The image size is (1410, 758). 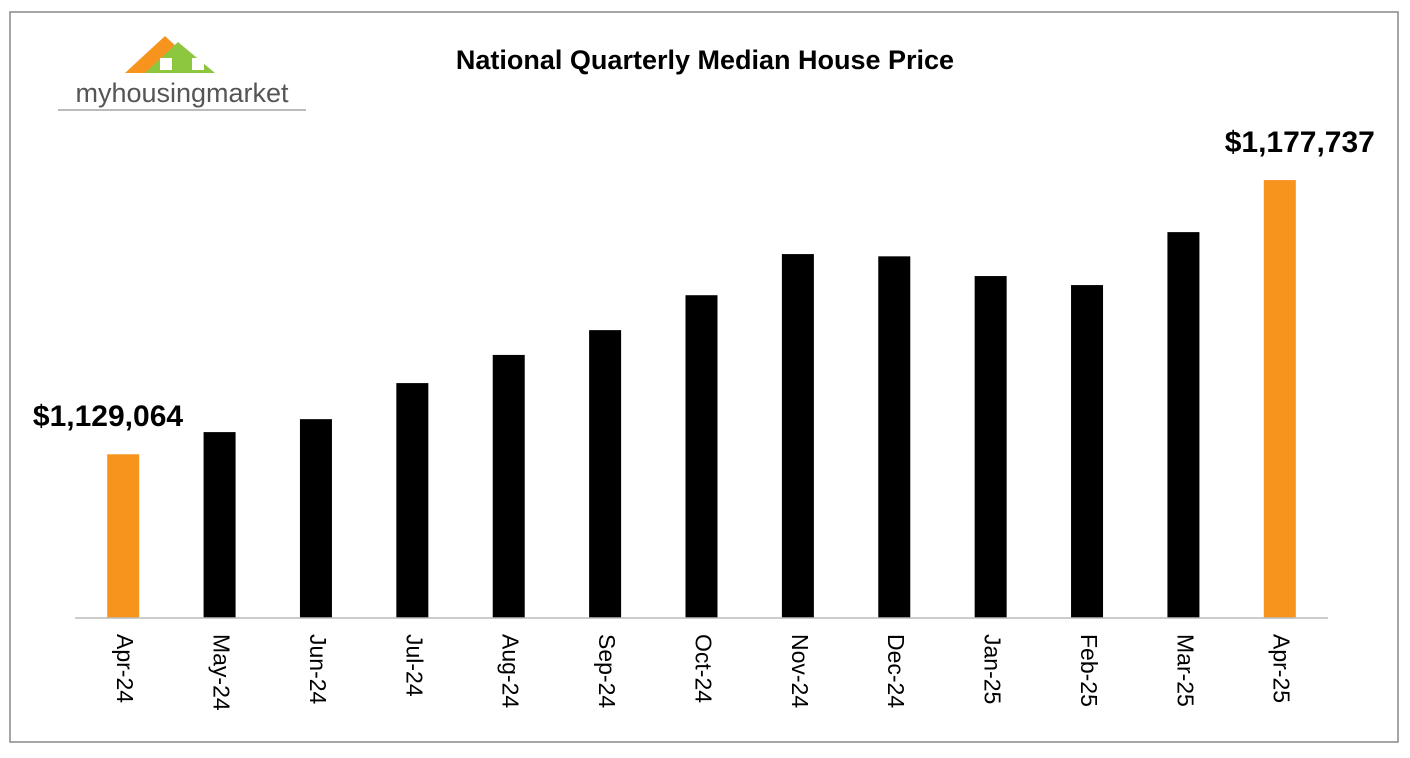 I want to click on x-tick-label: Nov-24, so click(x=800, y=671).